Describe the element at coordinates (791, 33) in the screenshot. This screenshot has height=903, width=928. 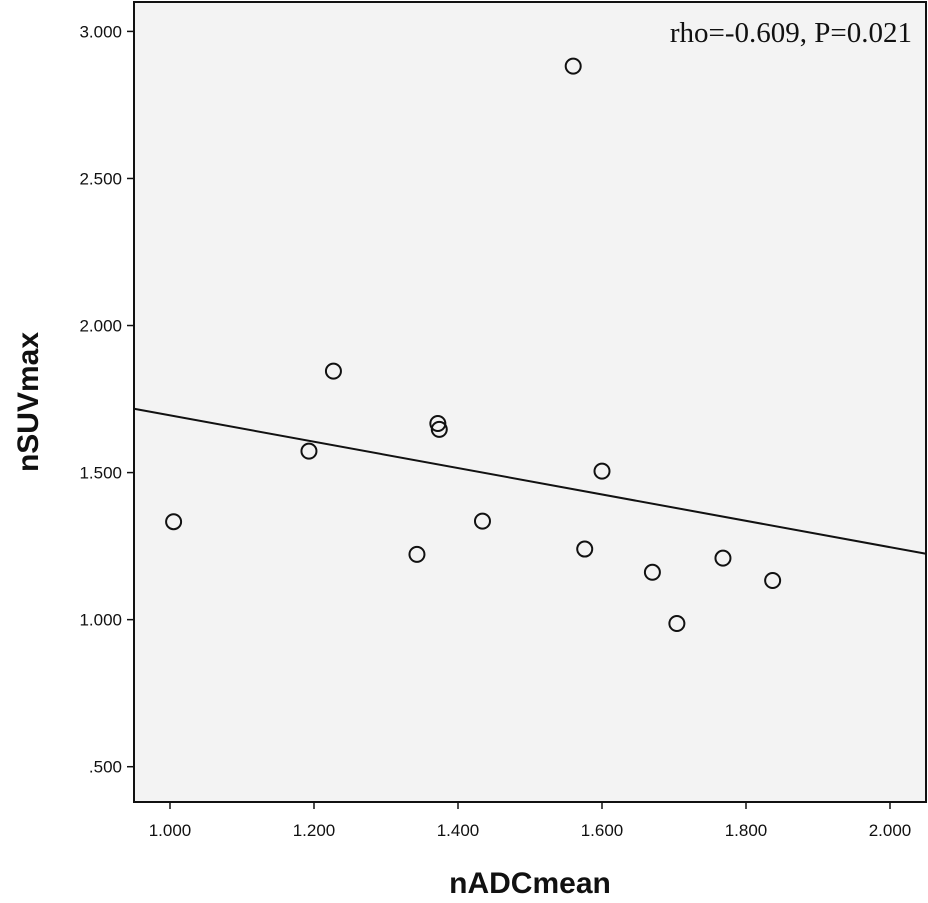
I see `correlation-annotation: rho=-0.609, P=0.021` at that location.